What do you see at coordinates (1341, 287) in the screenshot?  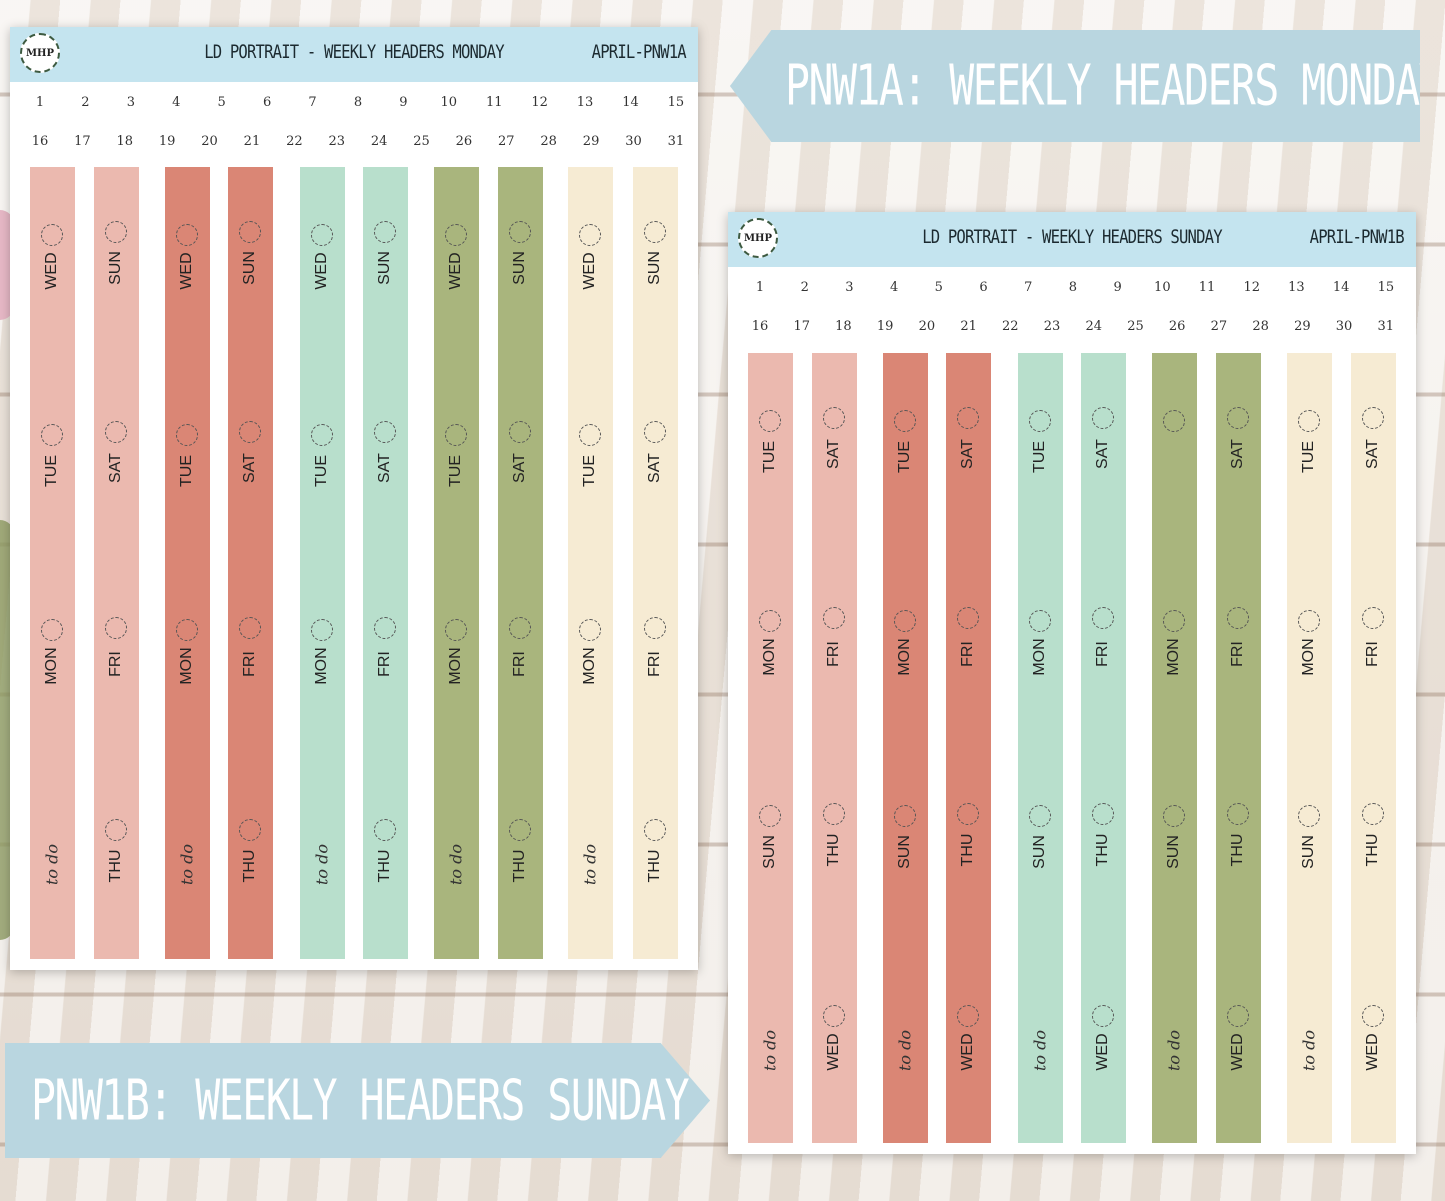 I see `date-number: 14` at bounding box center [1341, 287].